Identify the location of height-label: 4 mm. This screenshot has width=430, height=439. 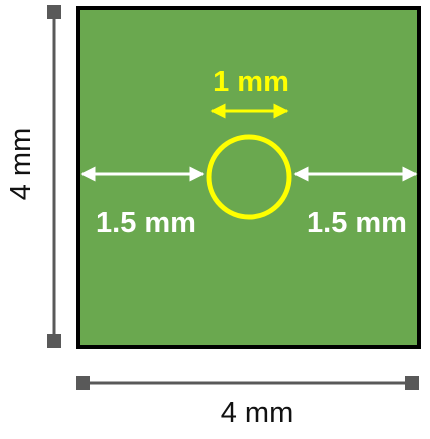
(21, 164).